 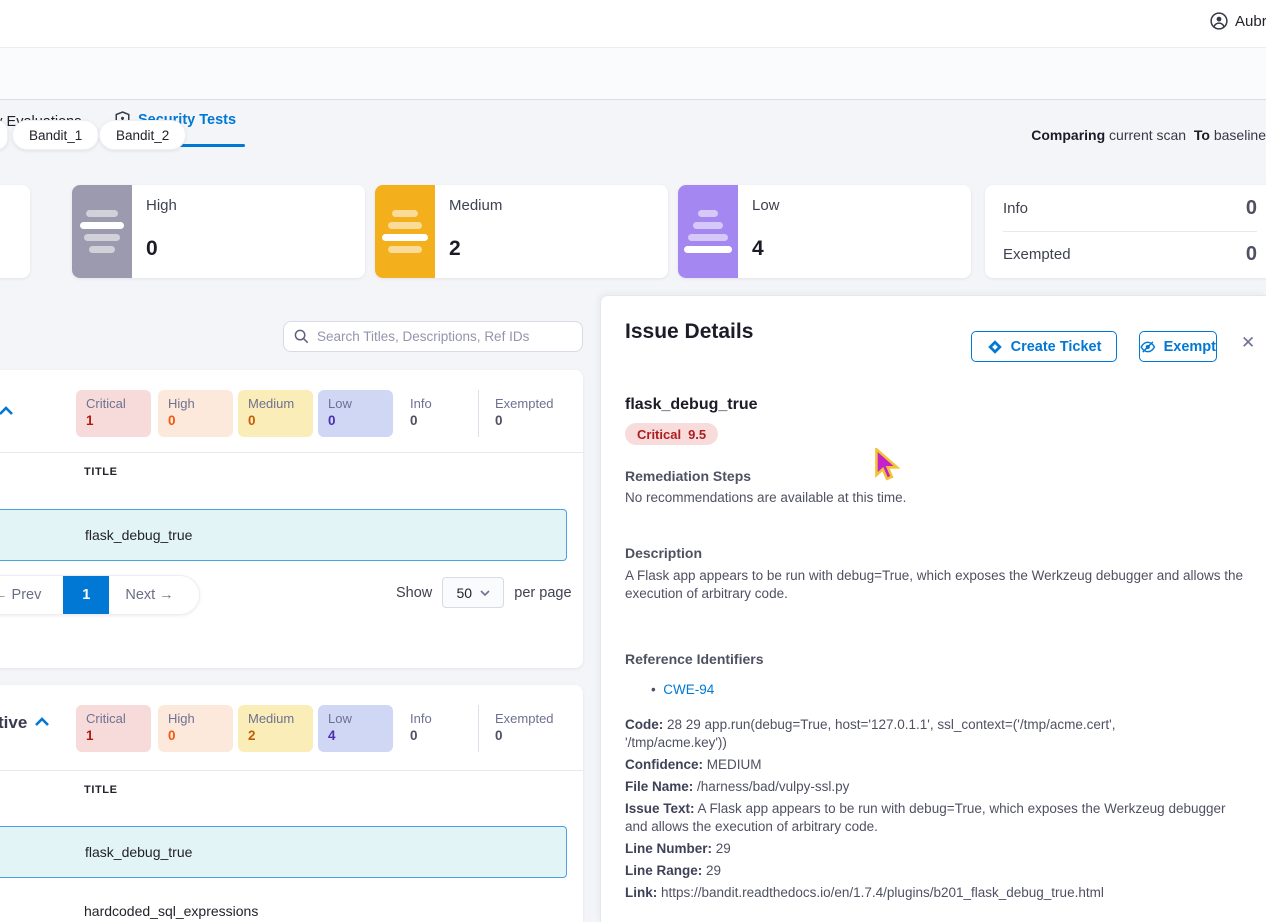 I want to click on section-2-title-column-header: TITLE, so click(x=101, y=790).